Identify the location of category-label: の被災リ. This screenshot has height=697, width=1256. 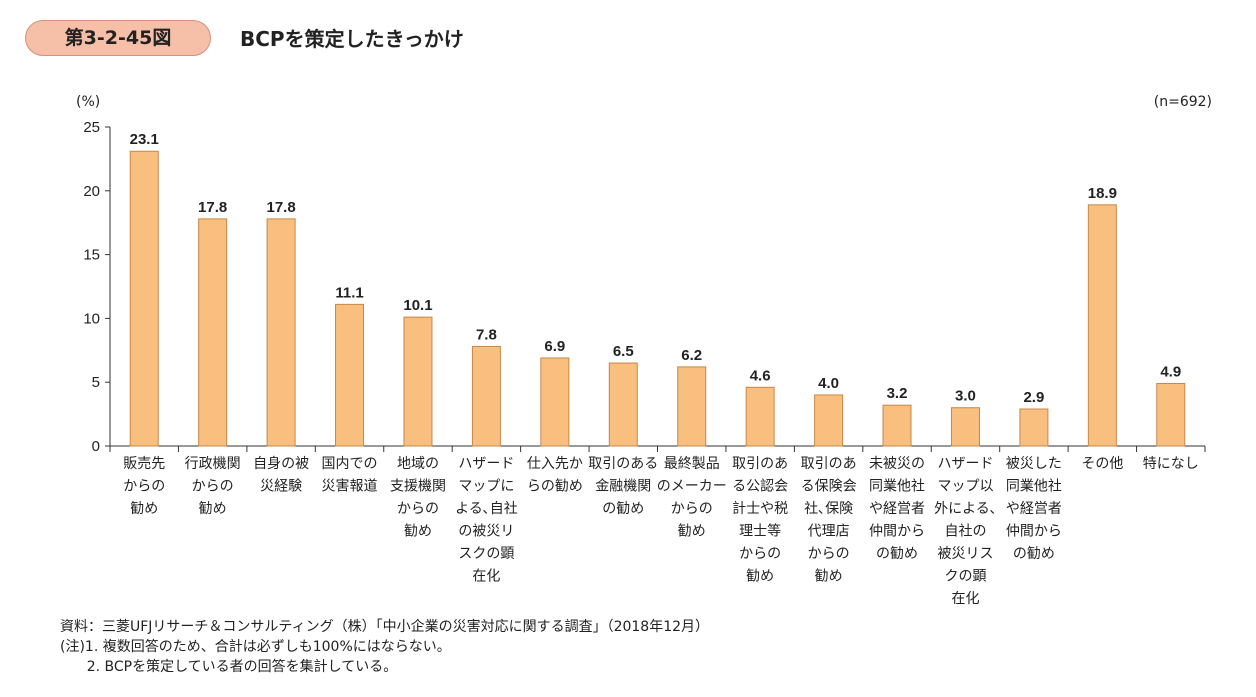
(486, 532).